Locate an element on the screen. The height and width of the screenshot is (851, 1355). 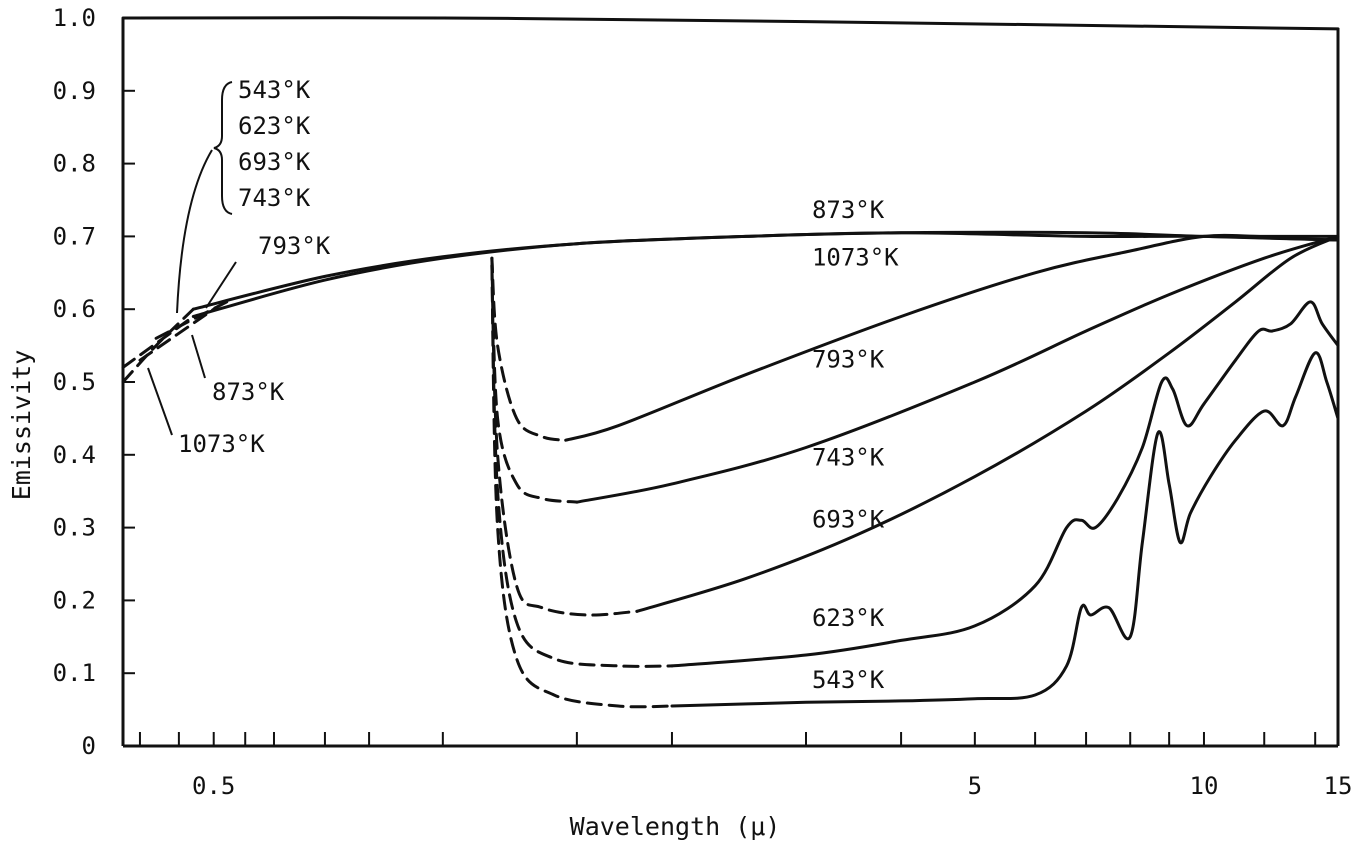
group-leader-line is located at coordinates (194, 231).